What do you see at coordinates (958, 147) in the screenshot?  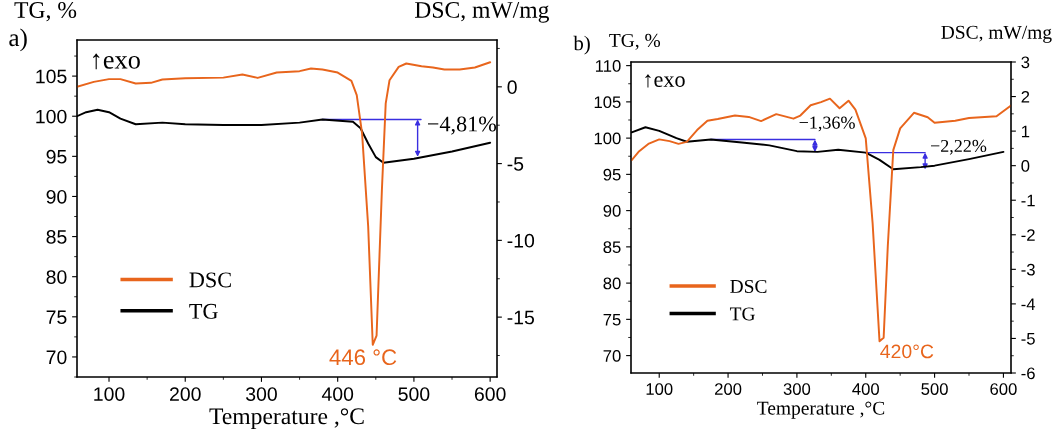 I see `annotation: −2,22%` at bounding box center [958, 147].